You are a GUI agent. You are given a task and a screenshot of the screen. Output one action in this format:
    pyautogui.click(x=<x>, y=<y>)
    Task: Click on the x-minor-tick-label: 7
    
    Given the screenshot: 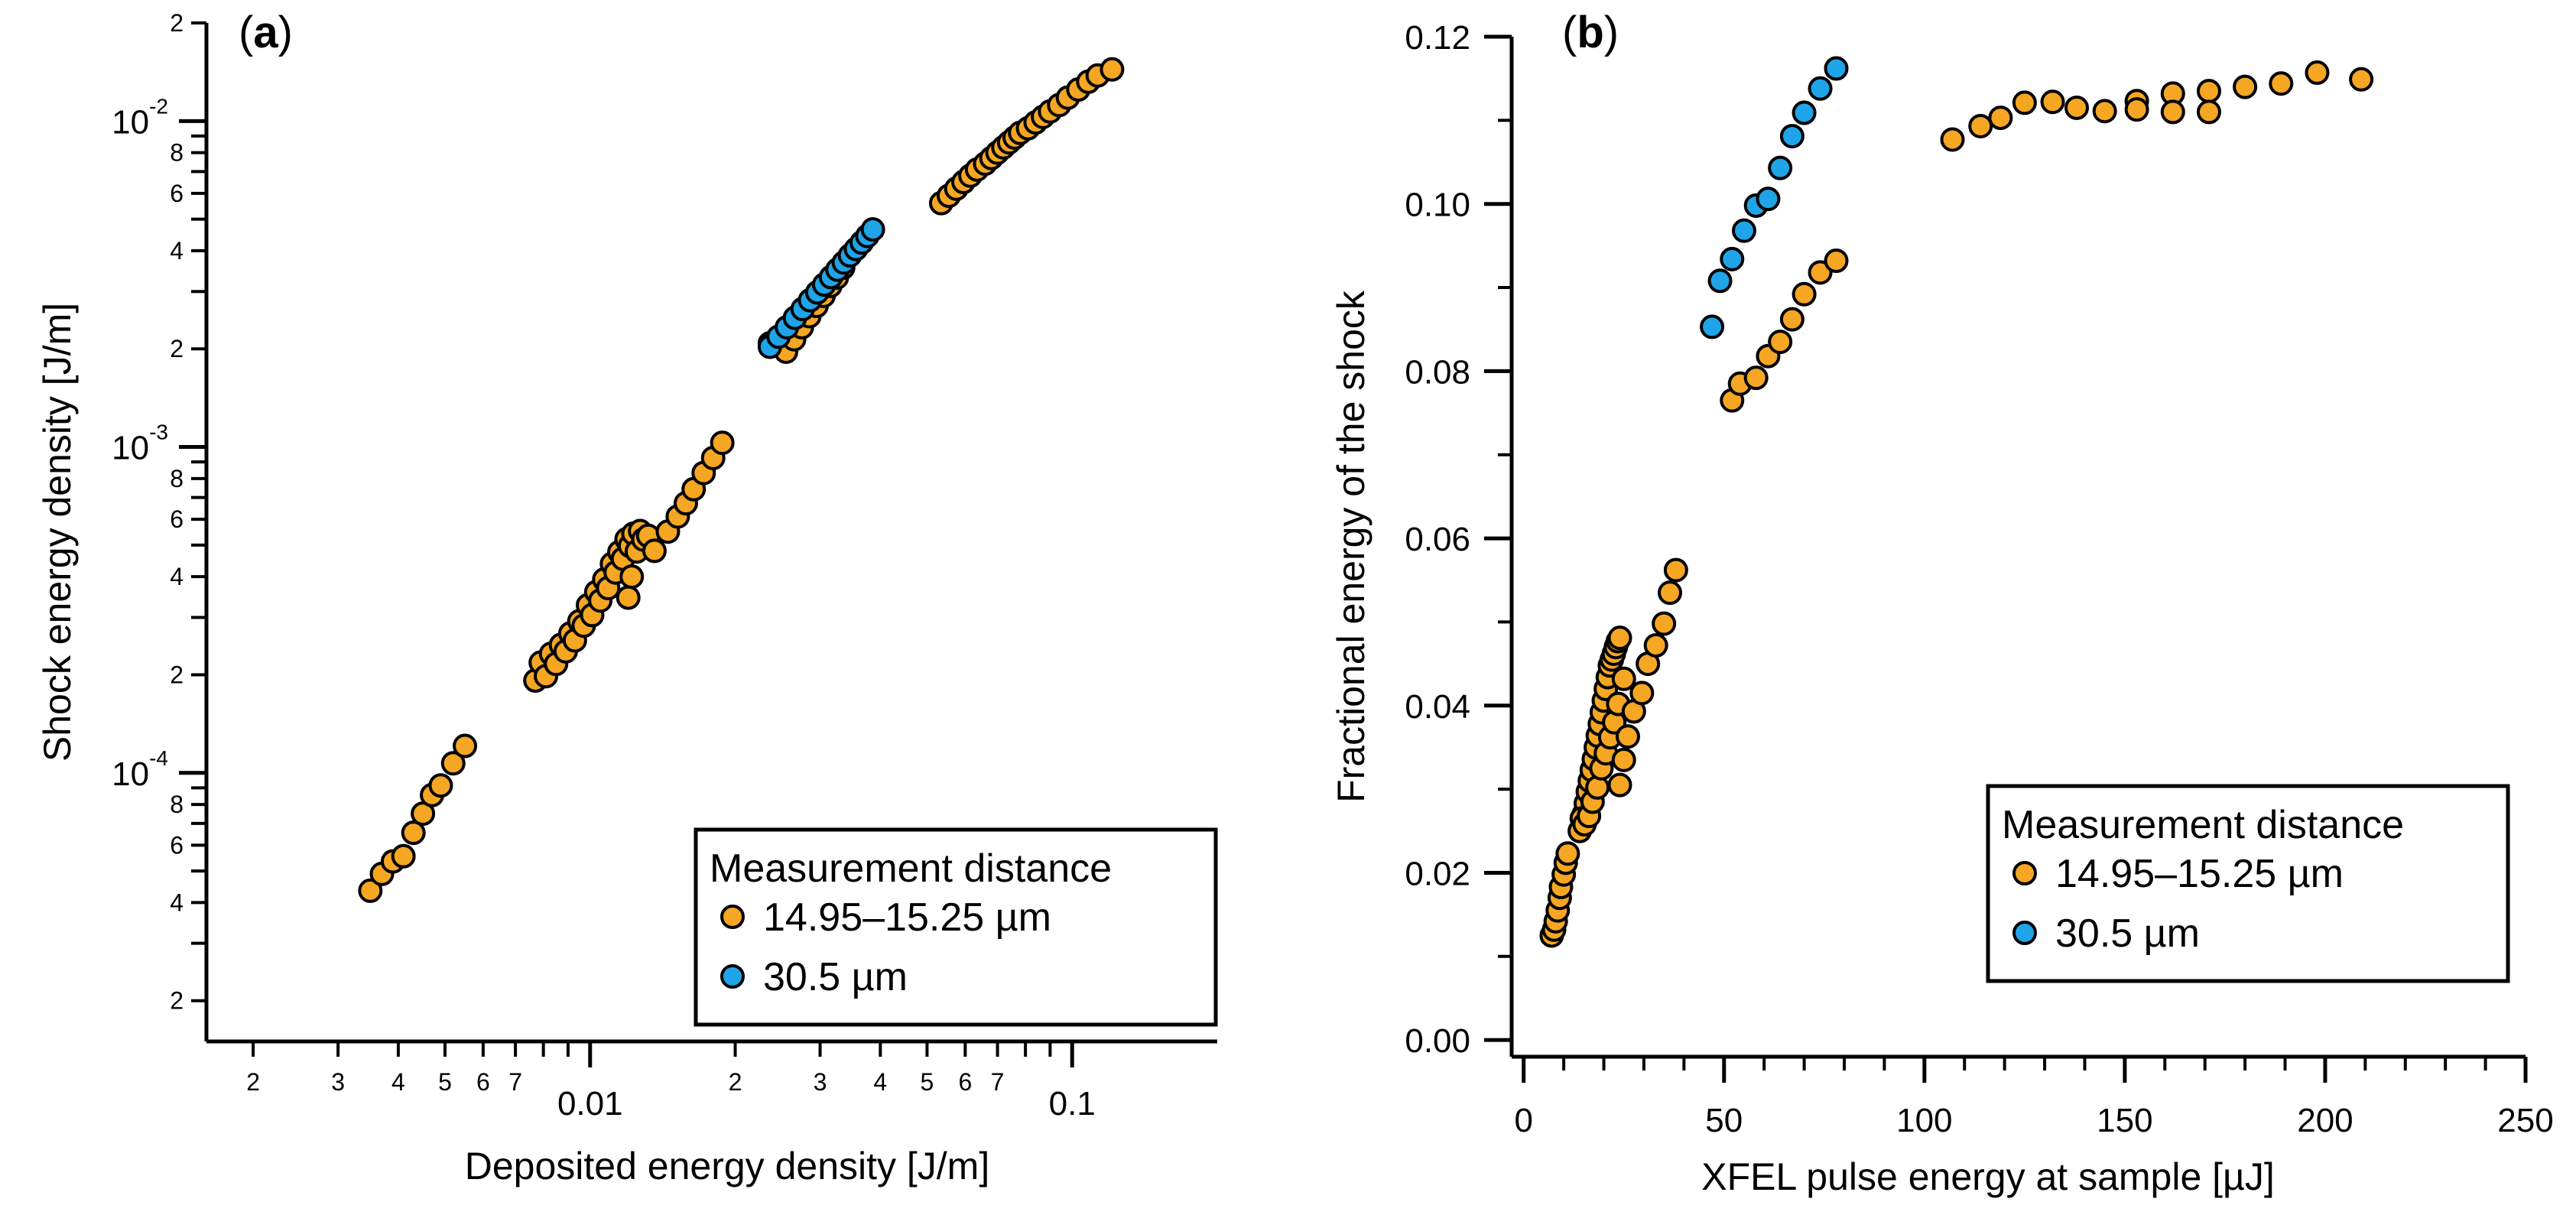 What is the action you would take?
    pyautogui.click(x=515, y=1082)
    